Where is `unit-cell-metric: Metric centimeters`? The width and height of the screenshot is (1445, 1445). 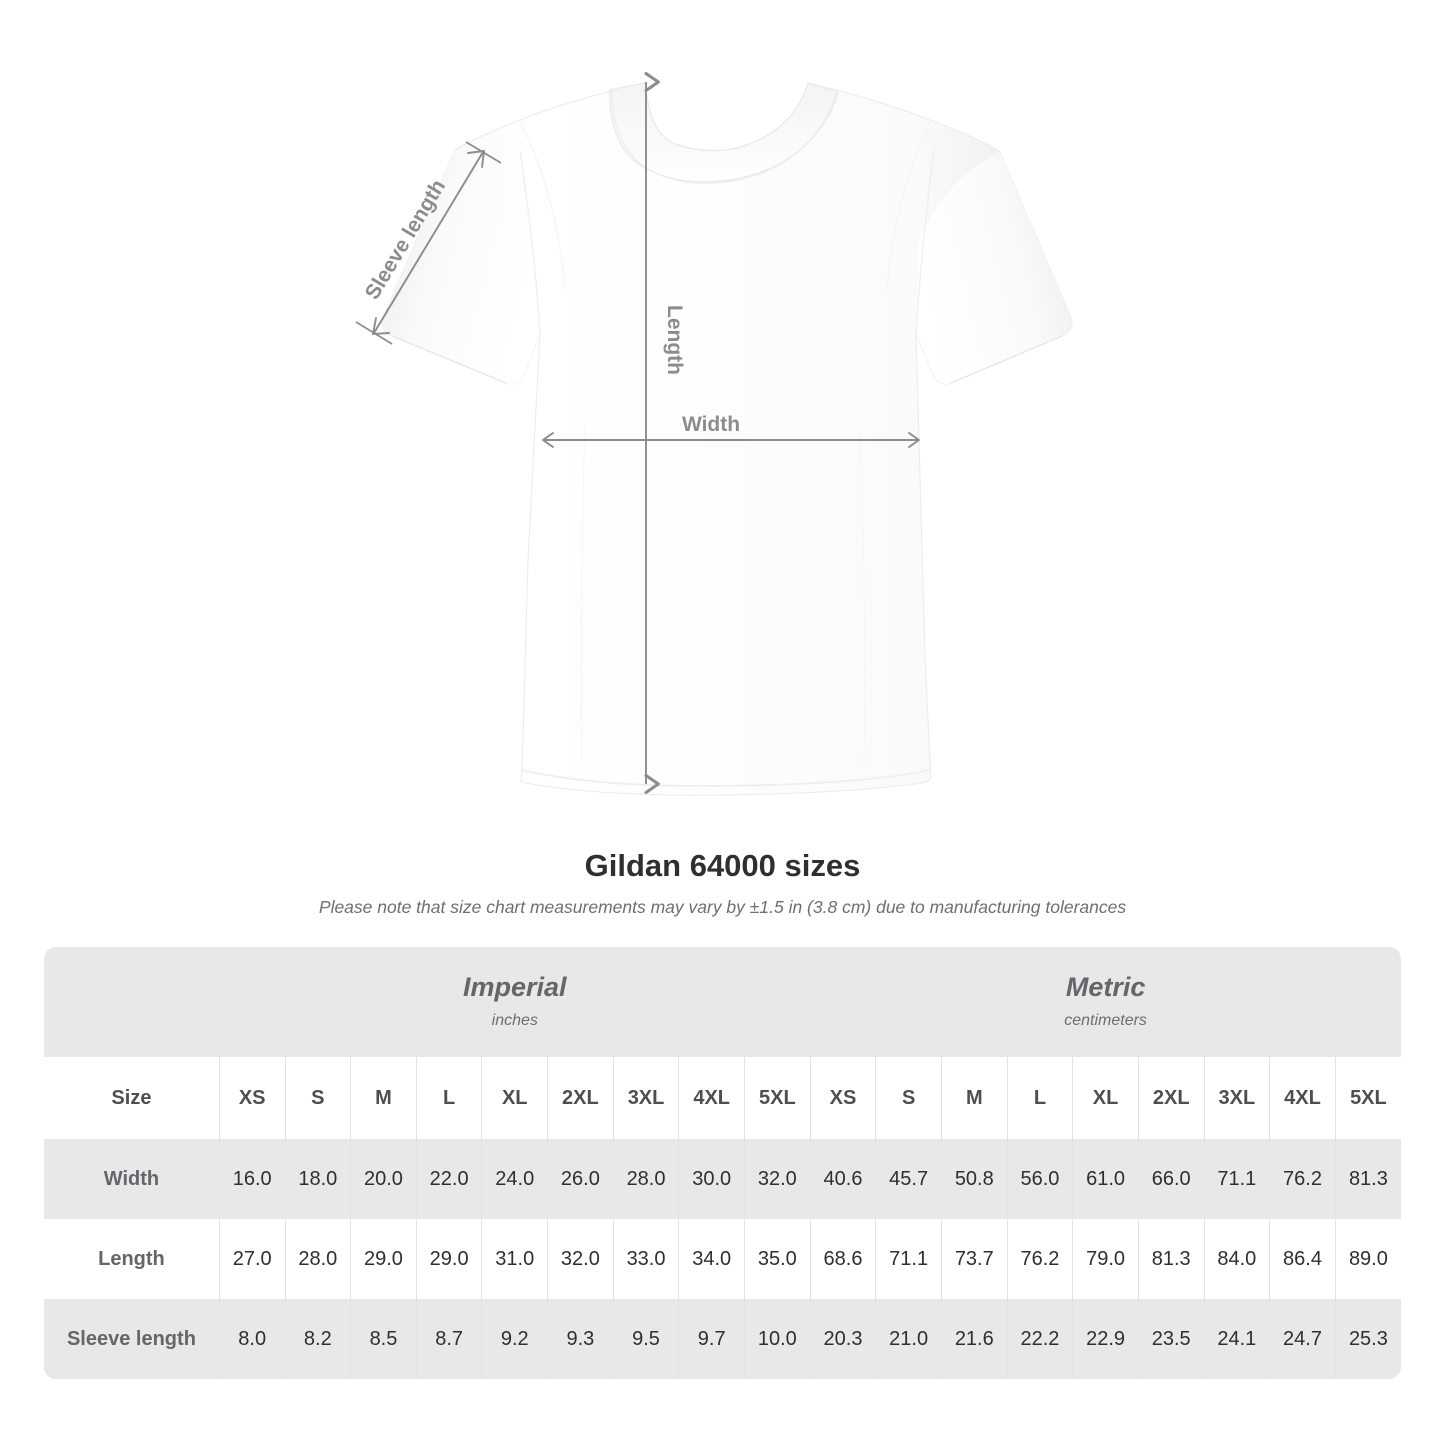
unit-cell-metric: Metric centimeters is located at coordinates (1105, 1002).